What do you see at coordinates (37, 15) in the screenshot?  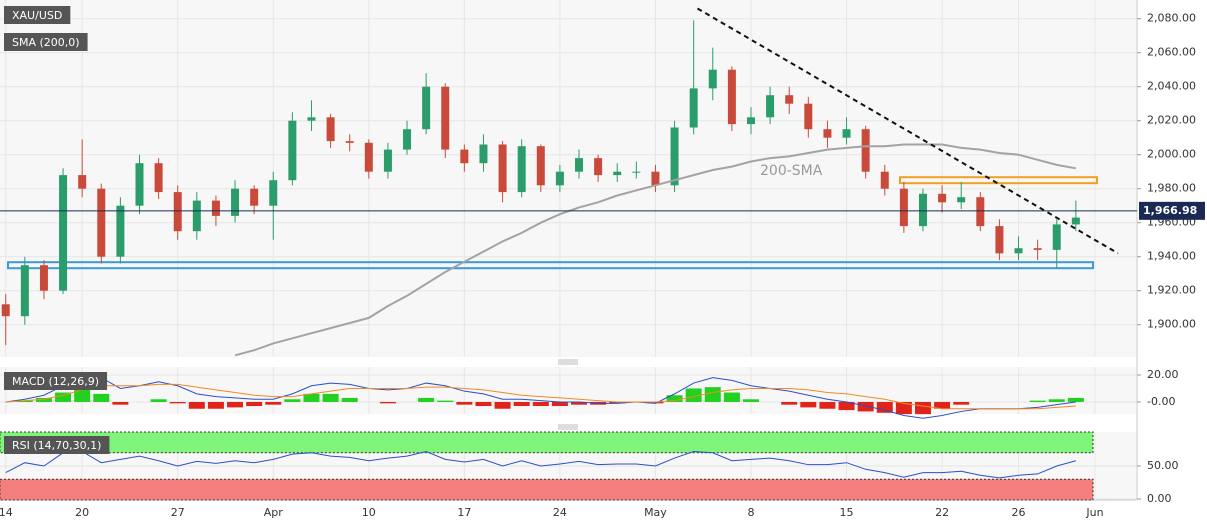 I see `legend-box: XAU/USD` at bounding box center [37, 15].